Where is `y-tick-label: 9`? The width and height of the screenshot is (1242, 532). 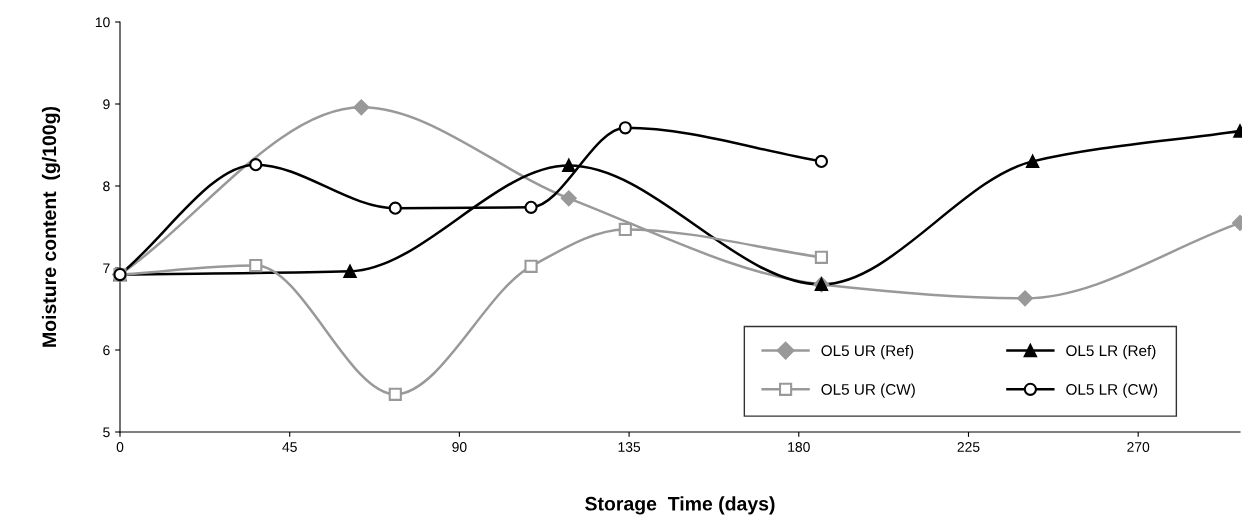 y-tick-label: 9 is located at coordinates (106, 104).